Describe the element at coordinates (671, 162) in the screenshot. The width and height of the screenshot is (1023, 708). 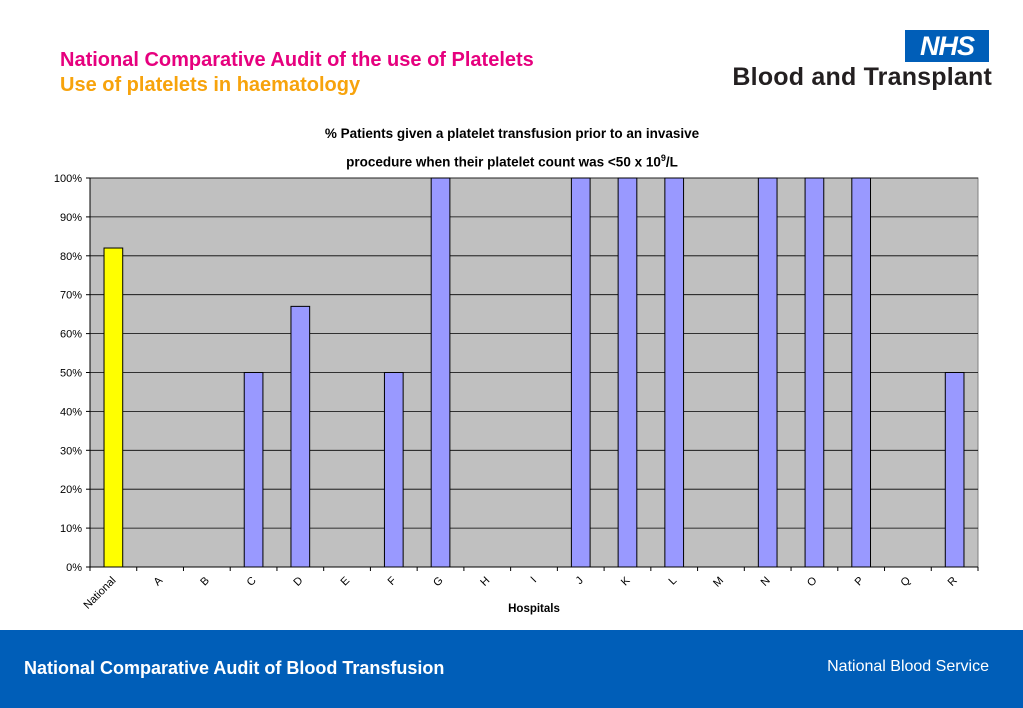
I see `chart-title-line2-unit: /L` at that location.